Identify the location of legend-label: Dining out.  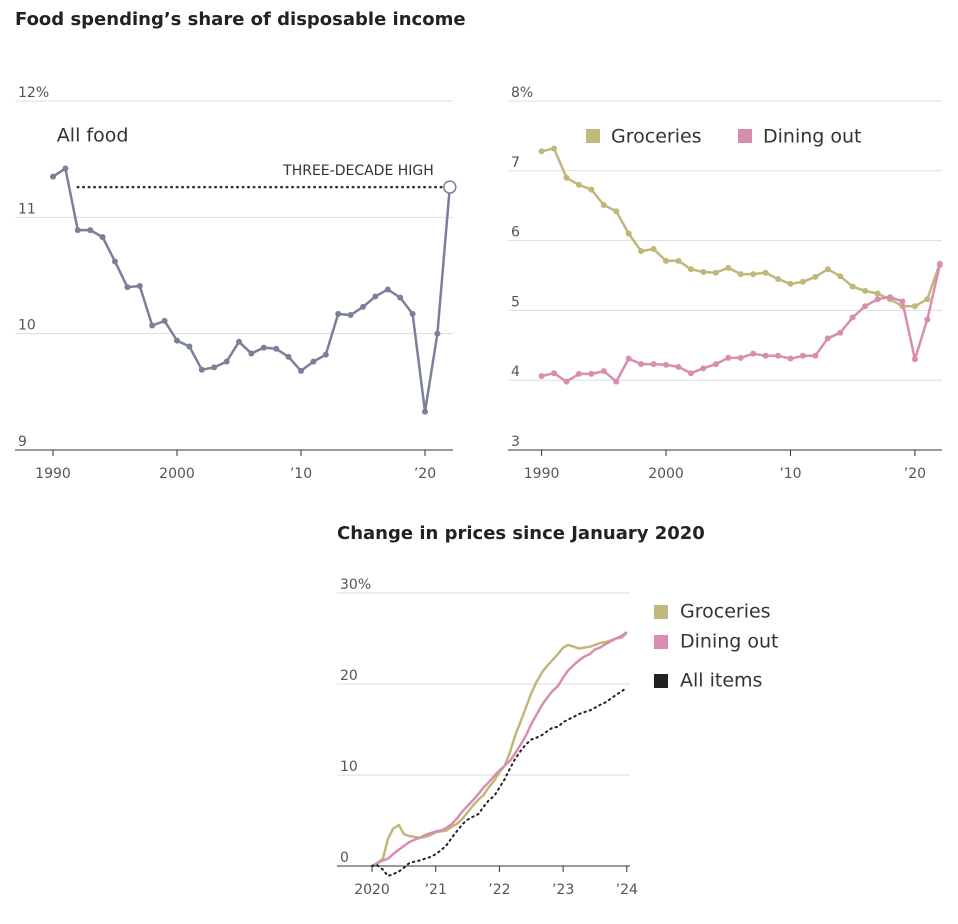
(729, 642).